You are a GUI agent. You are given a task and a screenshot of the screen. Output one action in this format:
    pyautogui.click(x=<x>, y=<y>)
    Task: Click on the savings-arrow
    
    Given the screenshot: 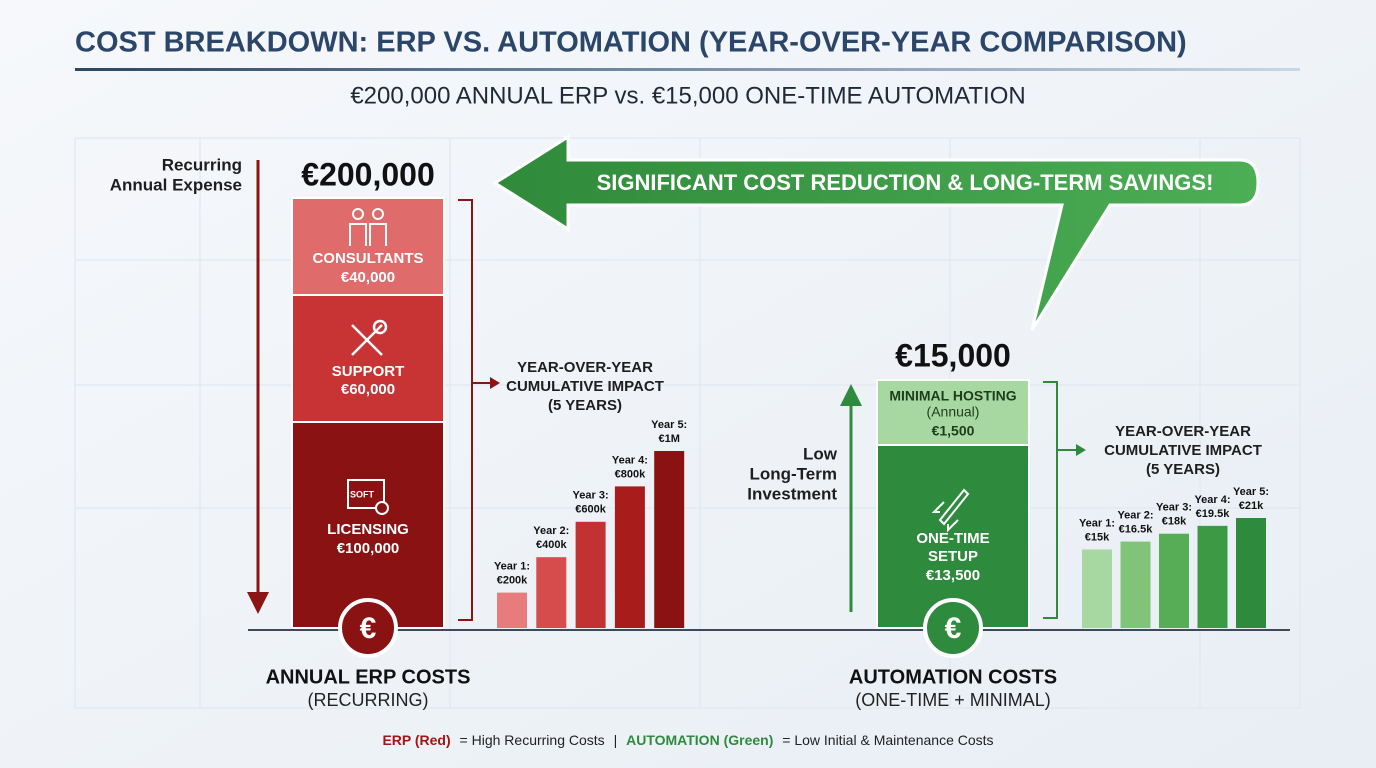 What is the action you would take?
    pyautogui.click(x=876, y=232)
    